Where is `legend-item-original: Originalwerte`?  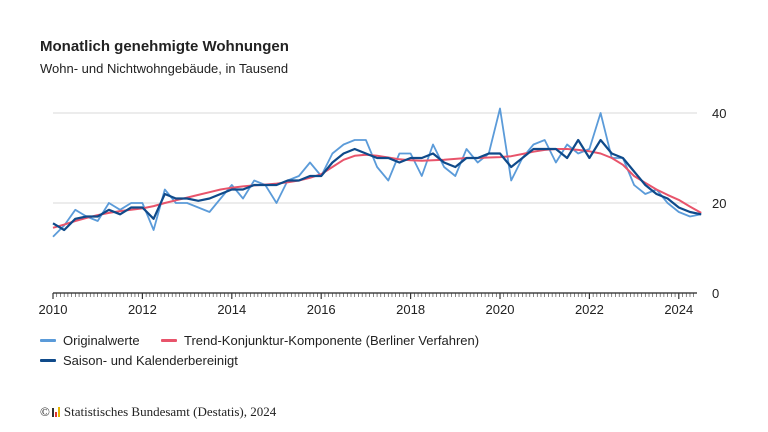 legend-item-original: Originalwerte is located at coordinates (90, 340).